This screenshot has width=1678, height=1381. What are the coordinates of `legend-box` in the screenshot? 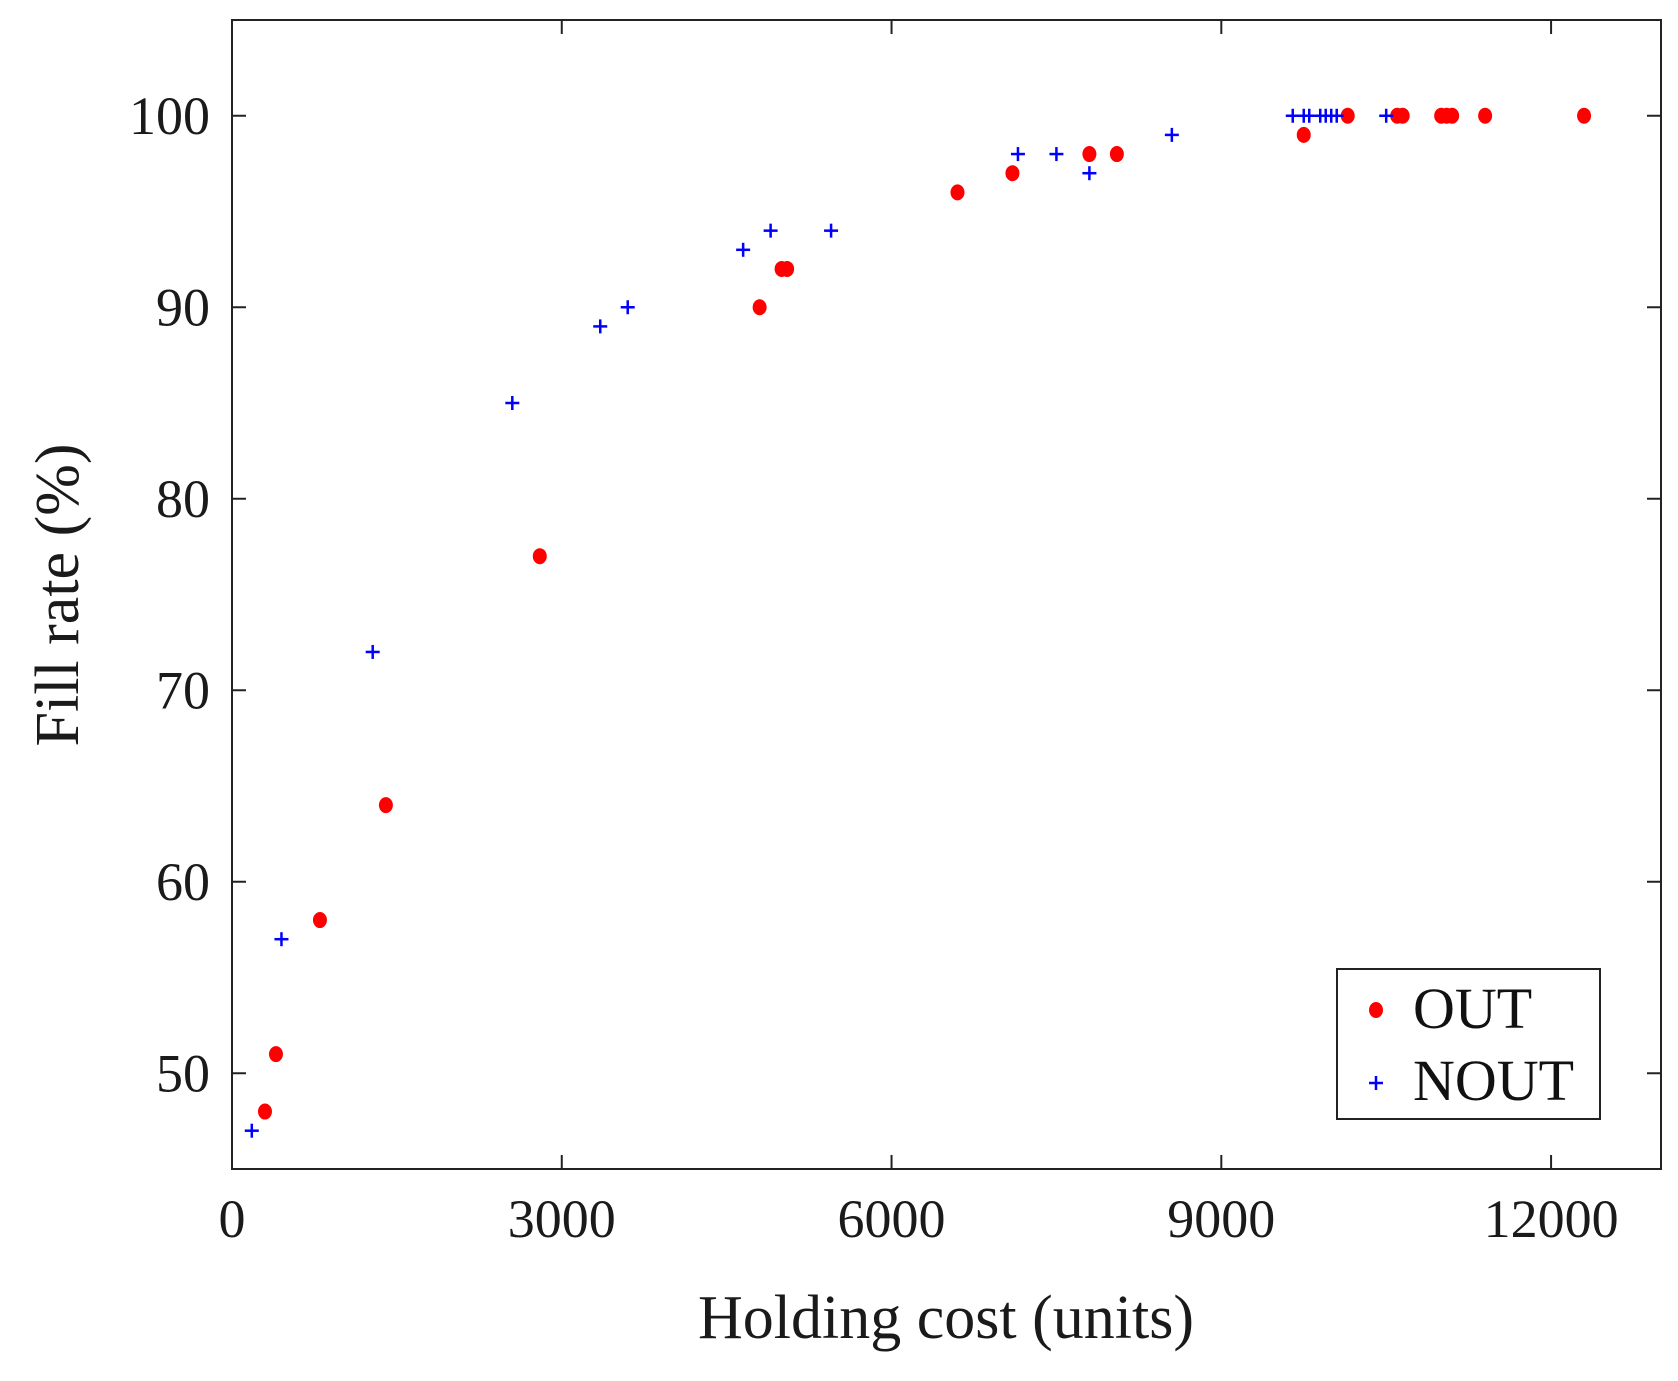 It's located at (1468, 1044).